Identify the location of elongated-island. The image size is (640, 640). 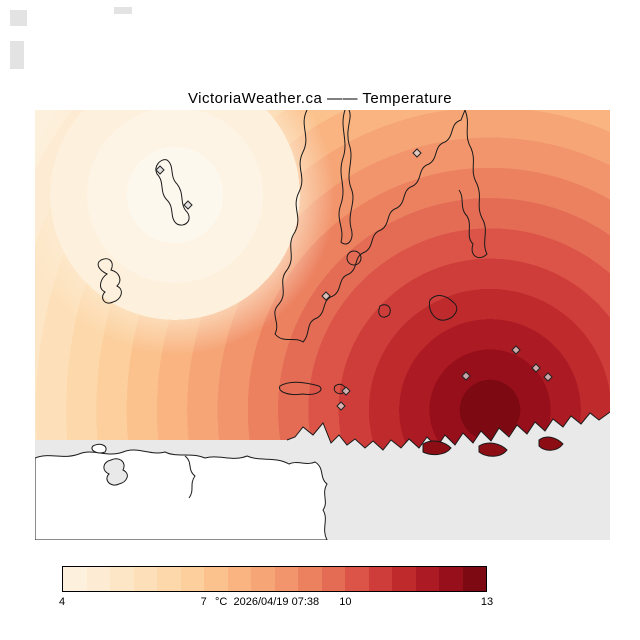
(300, 388).